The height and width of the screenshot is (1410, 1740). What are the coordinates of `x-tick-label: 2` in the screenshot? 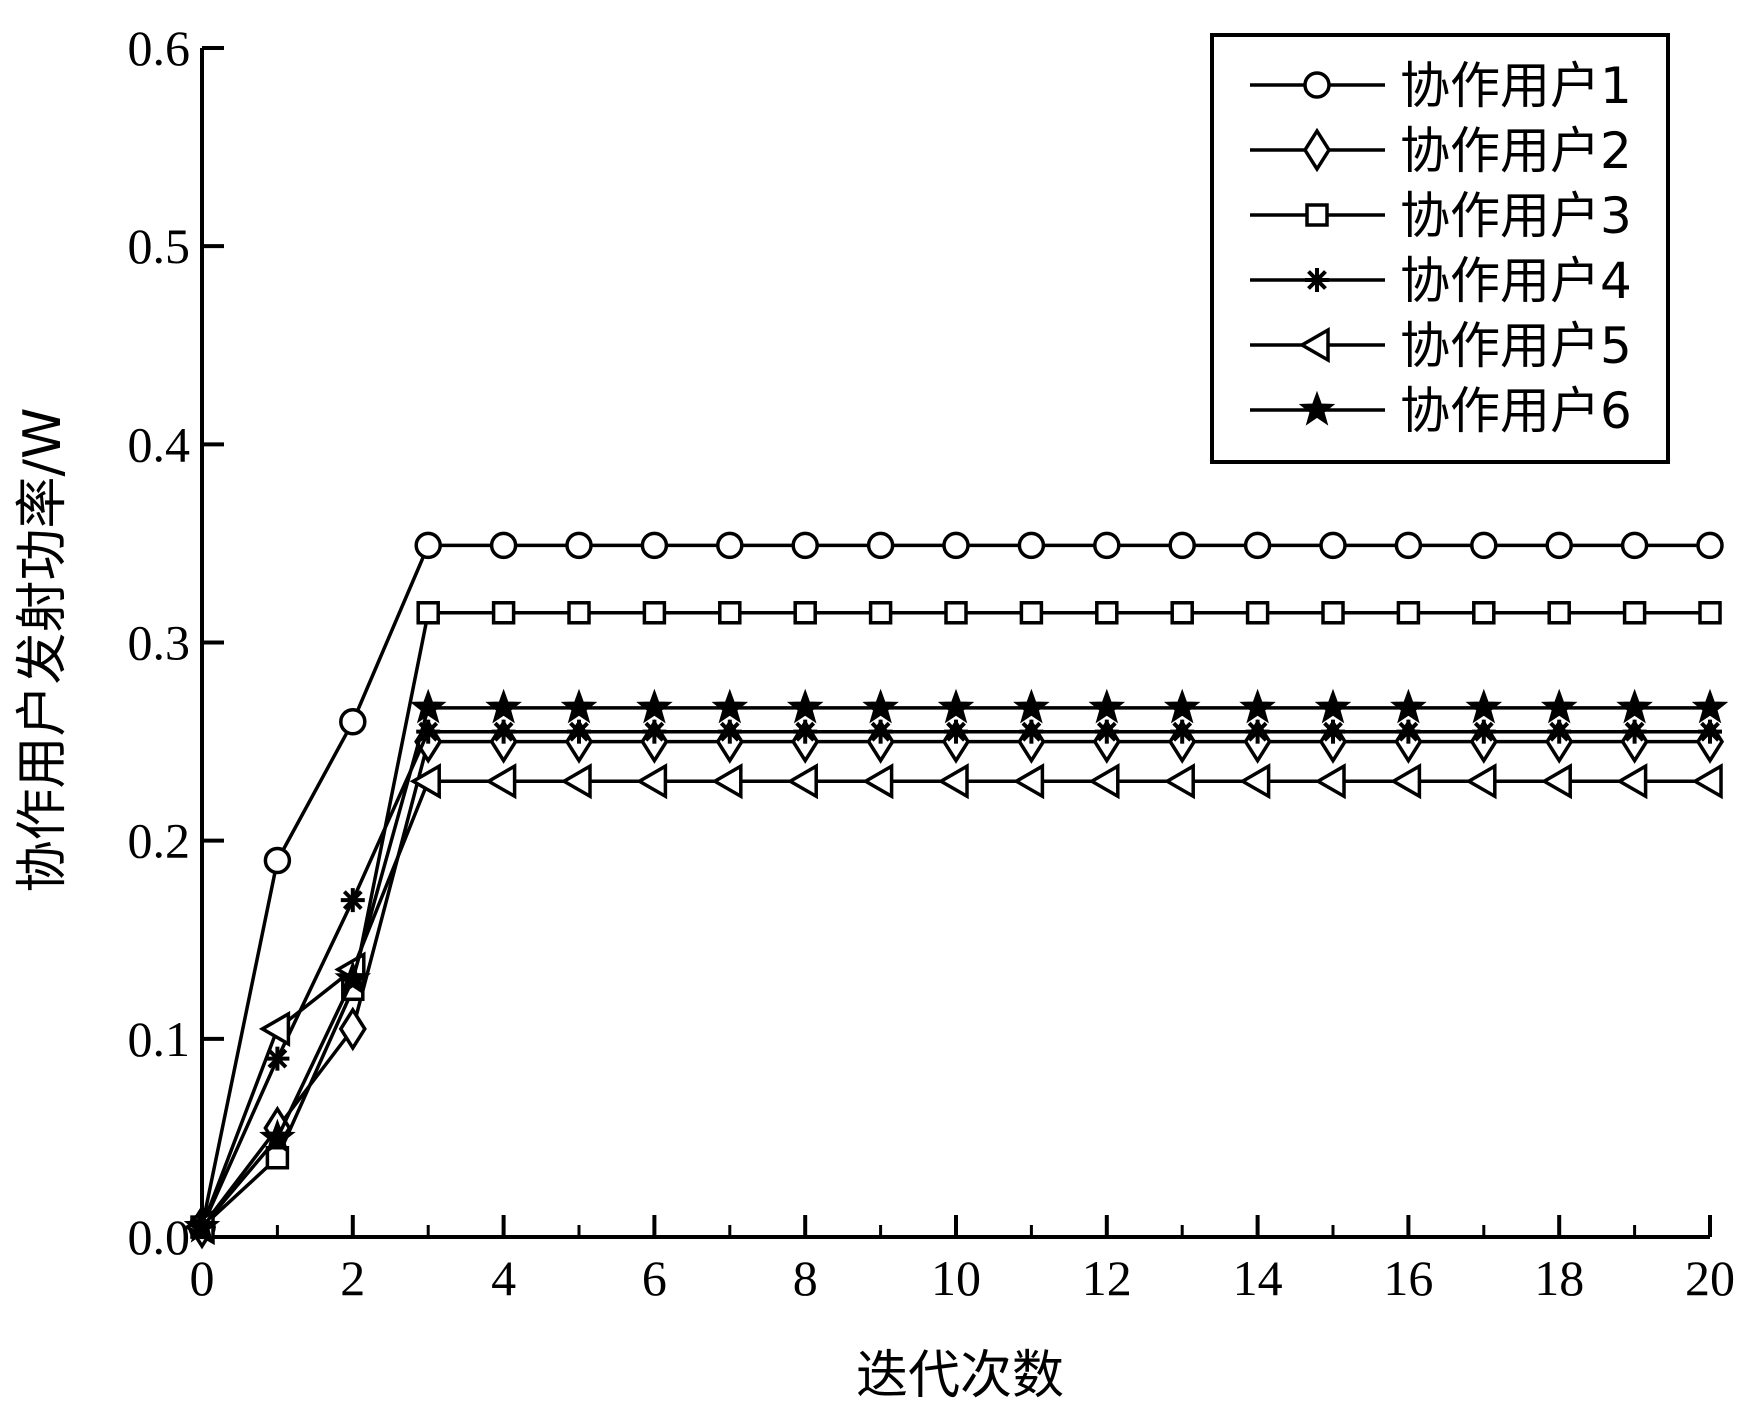 It's located at (352, 1278).